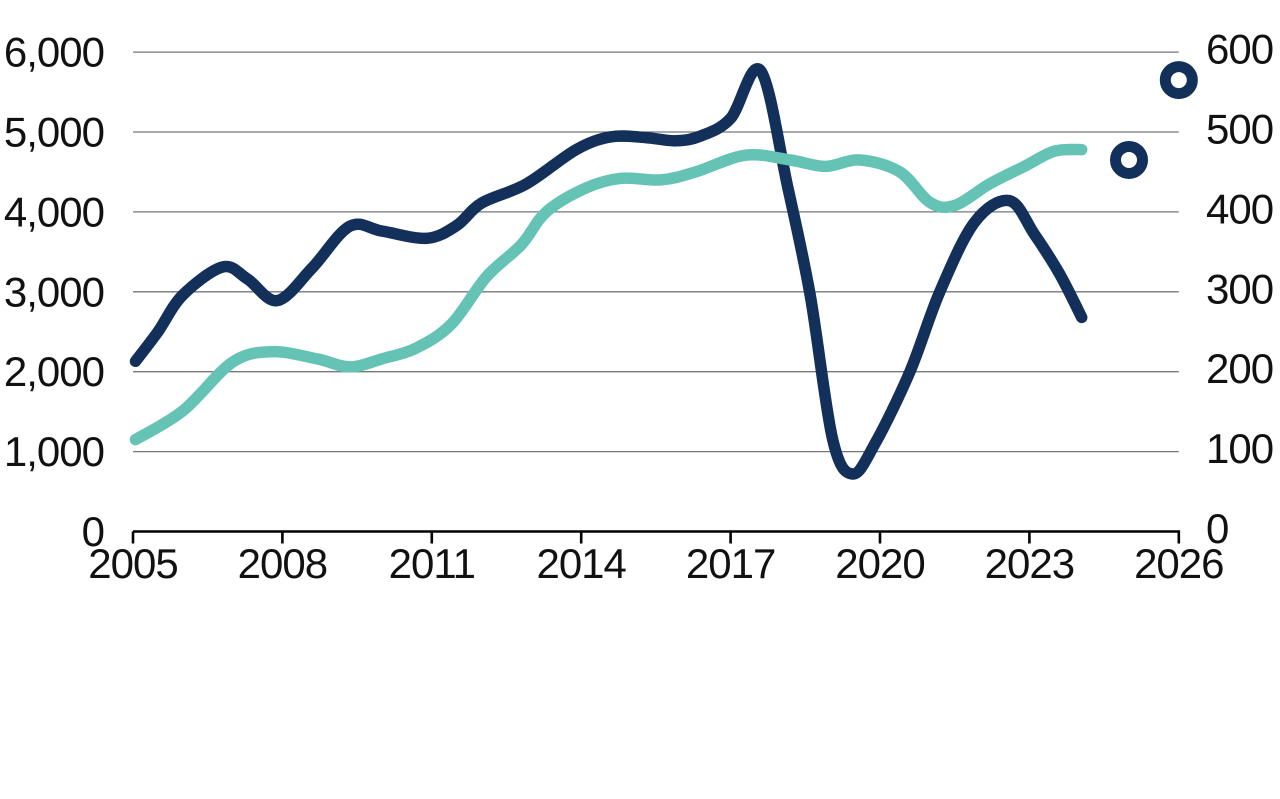 The height and width of the screenshot is (799, 1280). Describe the element at coordinates (54, 291) in the screenshot. I see `left-axis-tick-label: 3,000` at that location.